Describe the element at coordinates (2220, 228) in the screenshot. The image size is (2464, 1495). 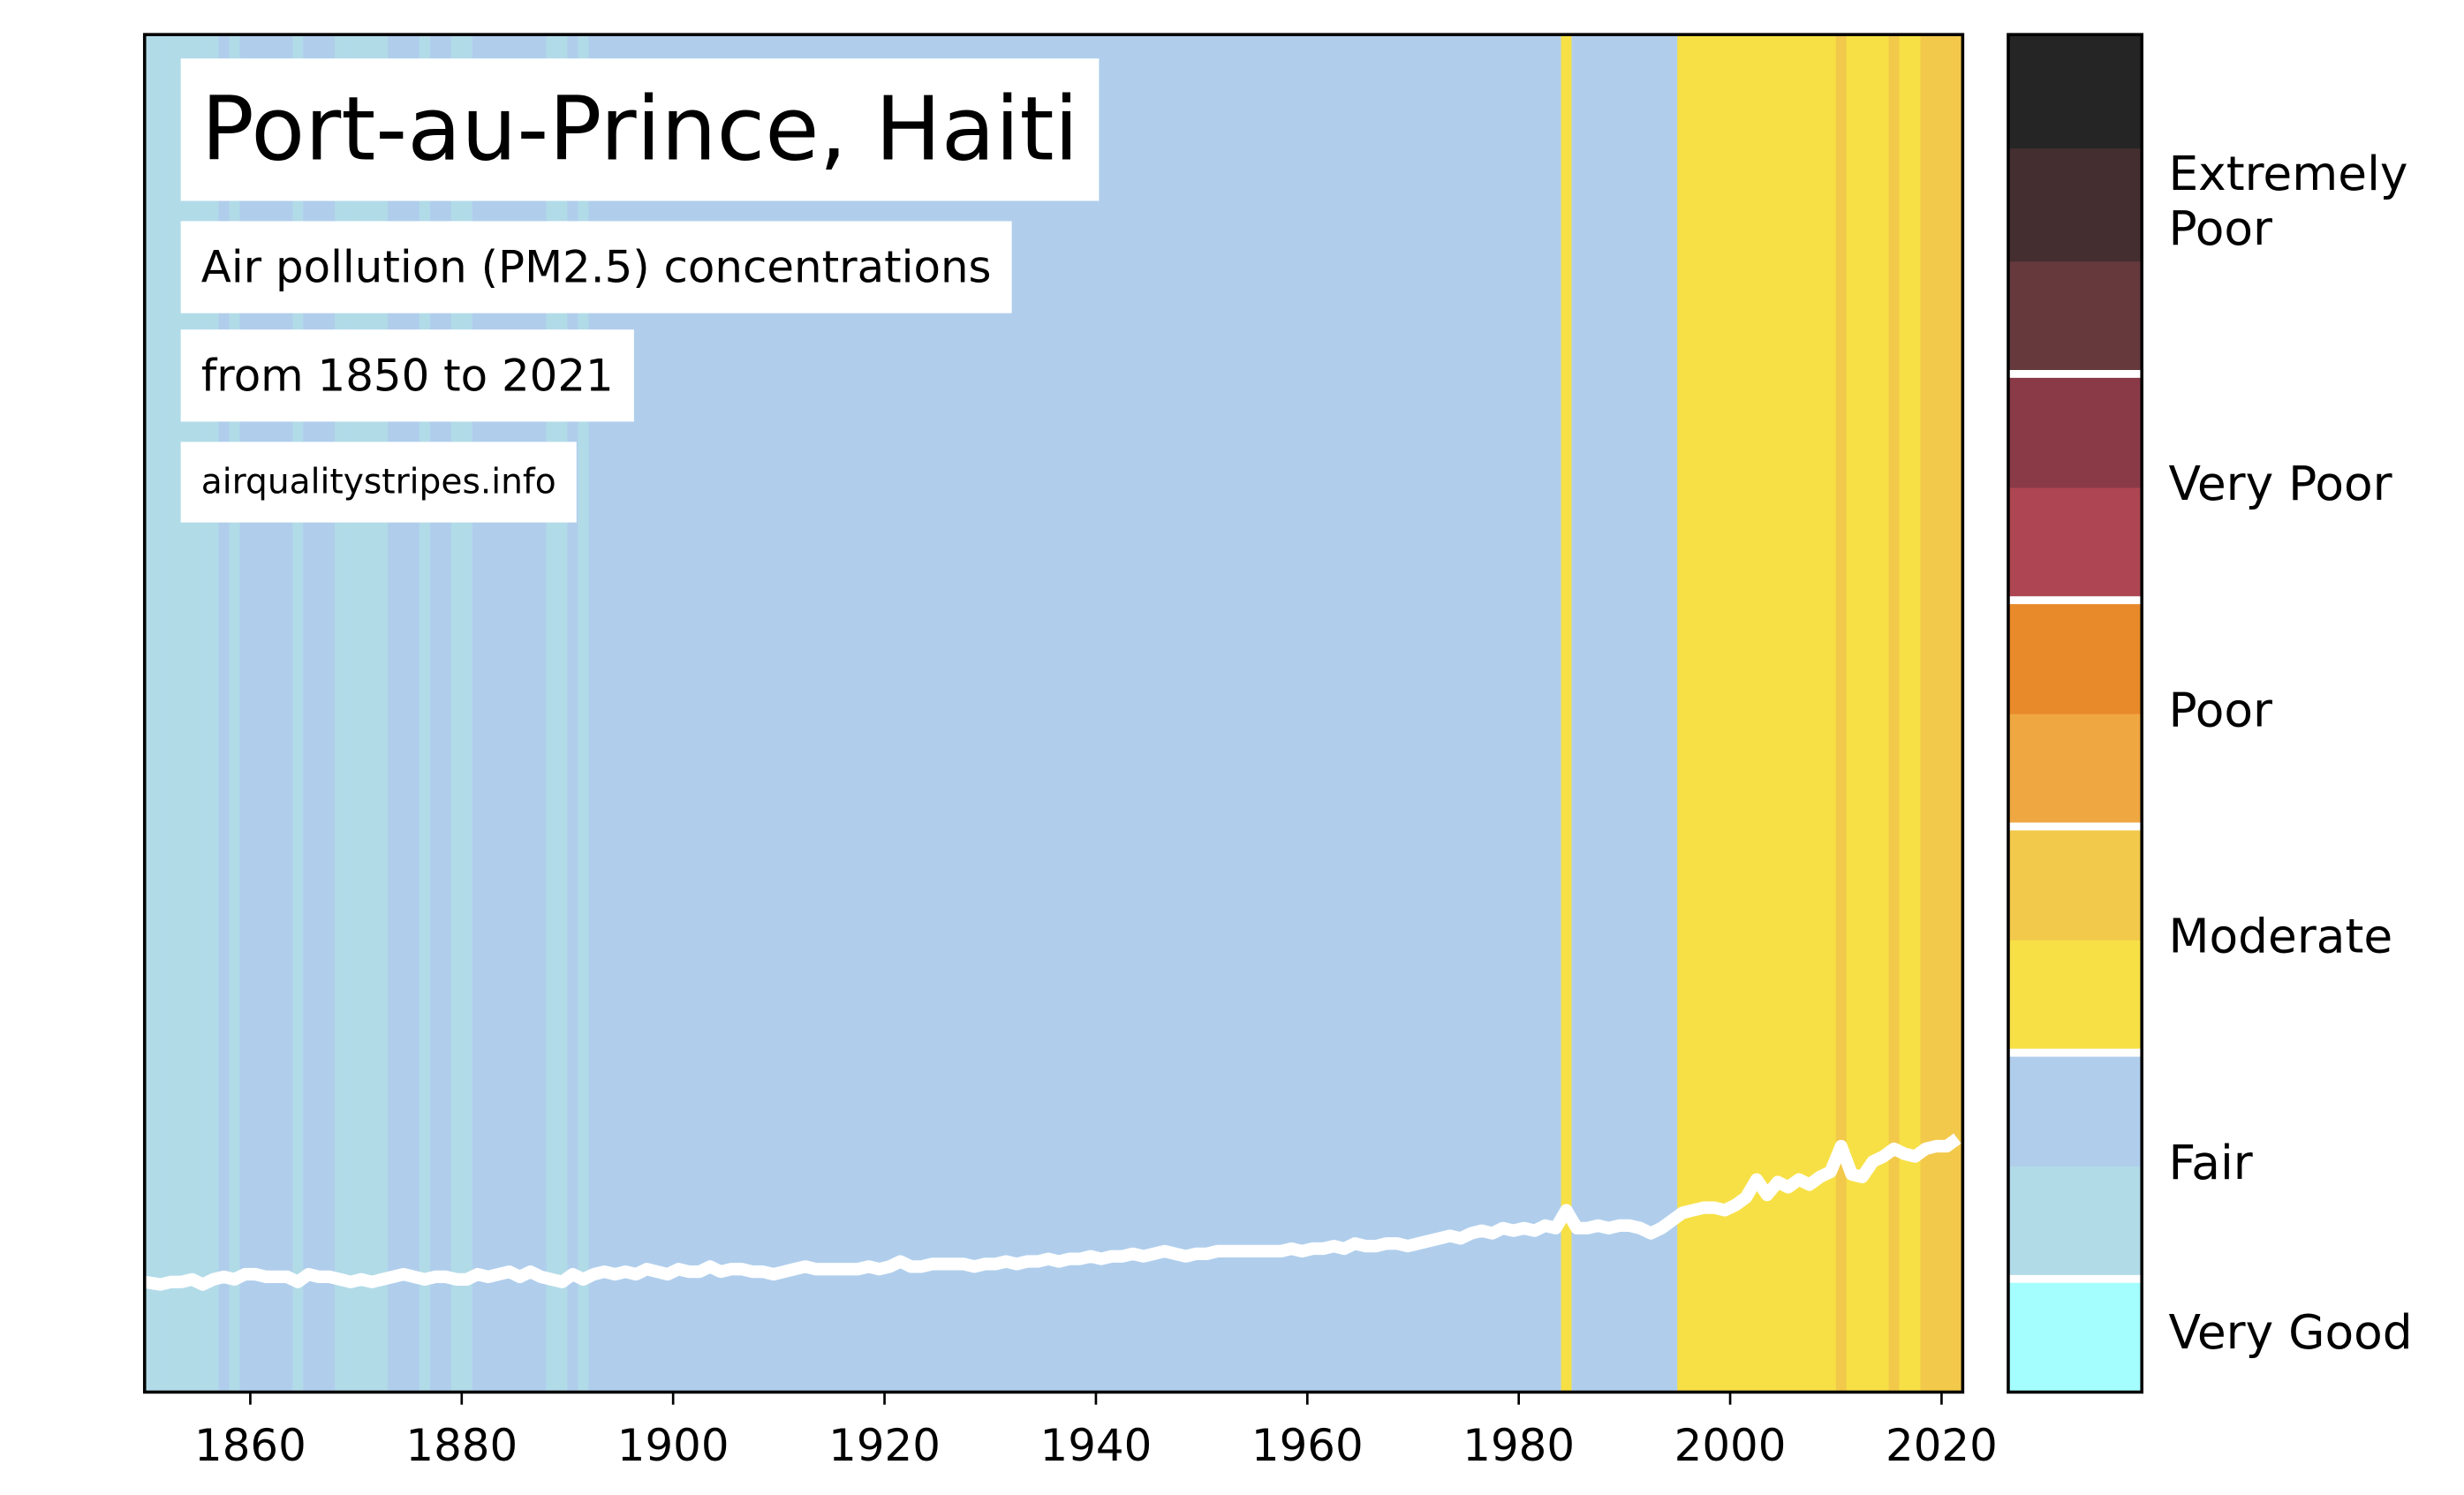
I see `colorbar-label: Poor` at that location.